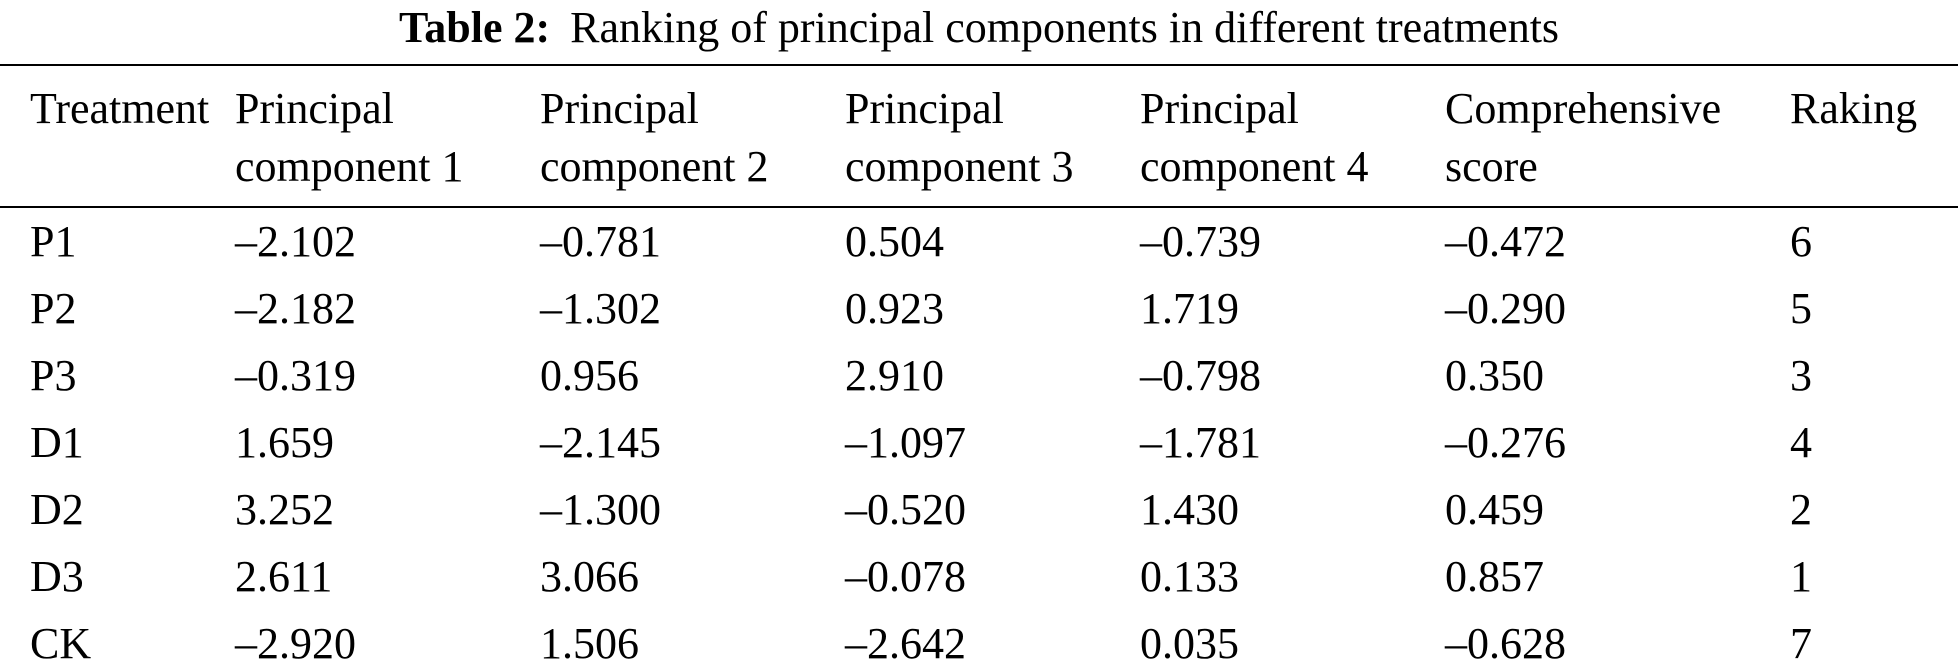 This screenshot has height=667, width=1958. Describe the element at coordinates (589, 643) in the screenshot. I see `pc2-cell: 1.506` at that location.